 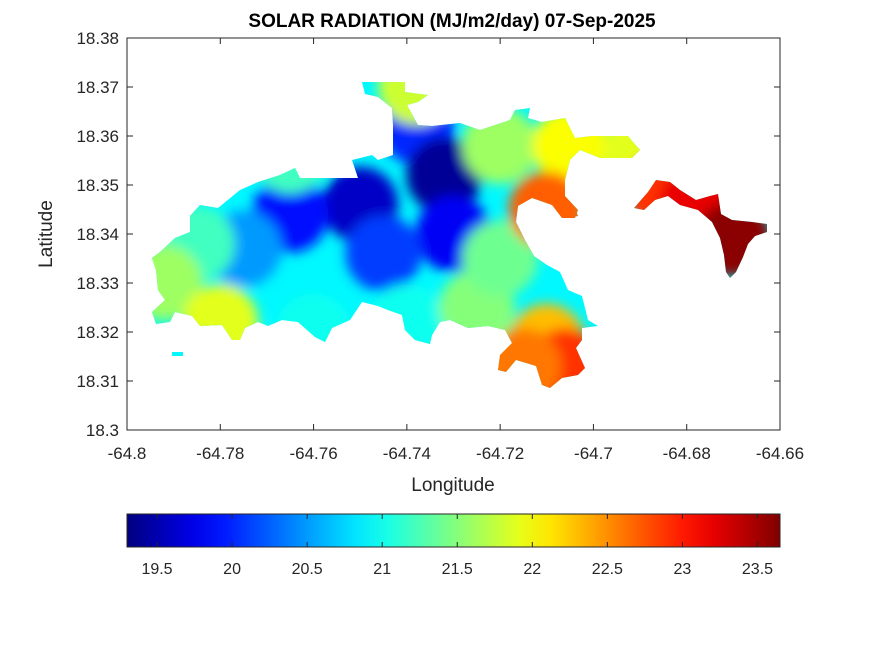 What do you see at coordinates (313, 453) in the screenshot?
I see `x-tick-label: -64.76` at bounding box center [313, 453].